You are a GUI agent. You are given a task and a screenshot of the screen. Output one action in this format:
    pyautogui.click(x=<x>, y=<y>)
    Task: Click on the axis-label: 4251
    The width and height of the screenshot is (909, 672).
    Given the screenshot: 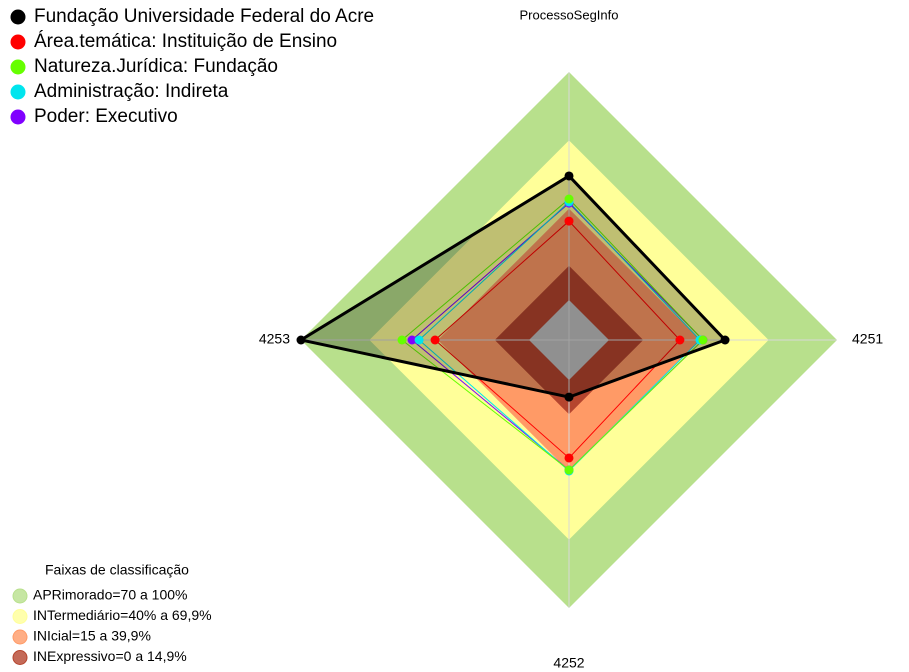 What is the action you would take?
    pyautogui.click(x=867, y=339)
    